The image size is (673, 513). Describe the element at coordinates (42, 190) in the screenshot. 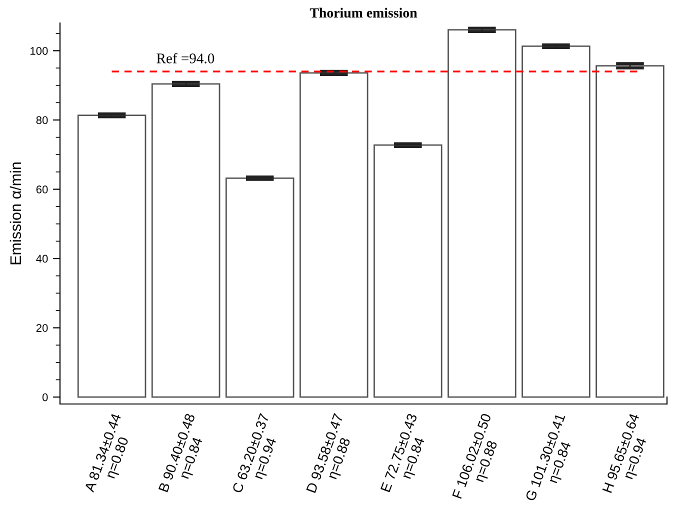

I see `y-tick-label: 60` at that location.